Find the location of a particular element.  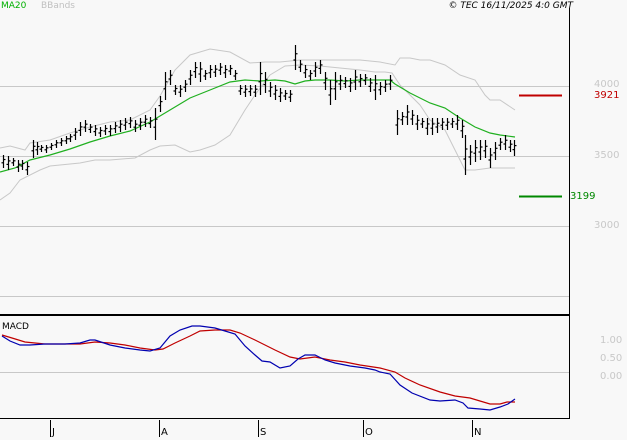

macd-signal-line is located at coordinates (258, 367).